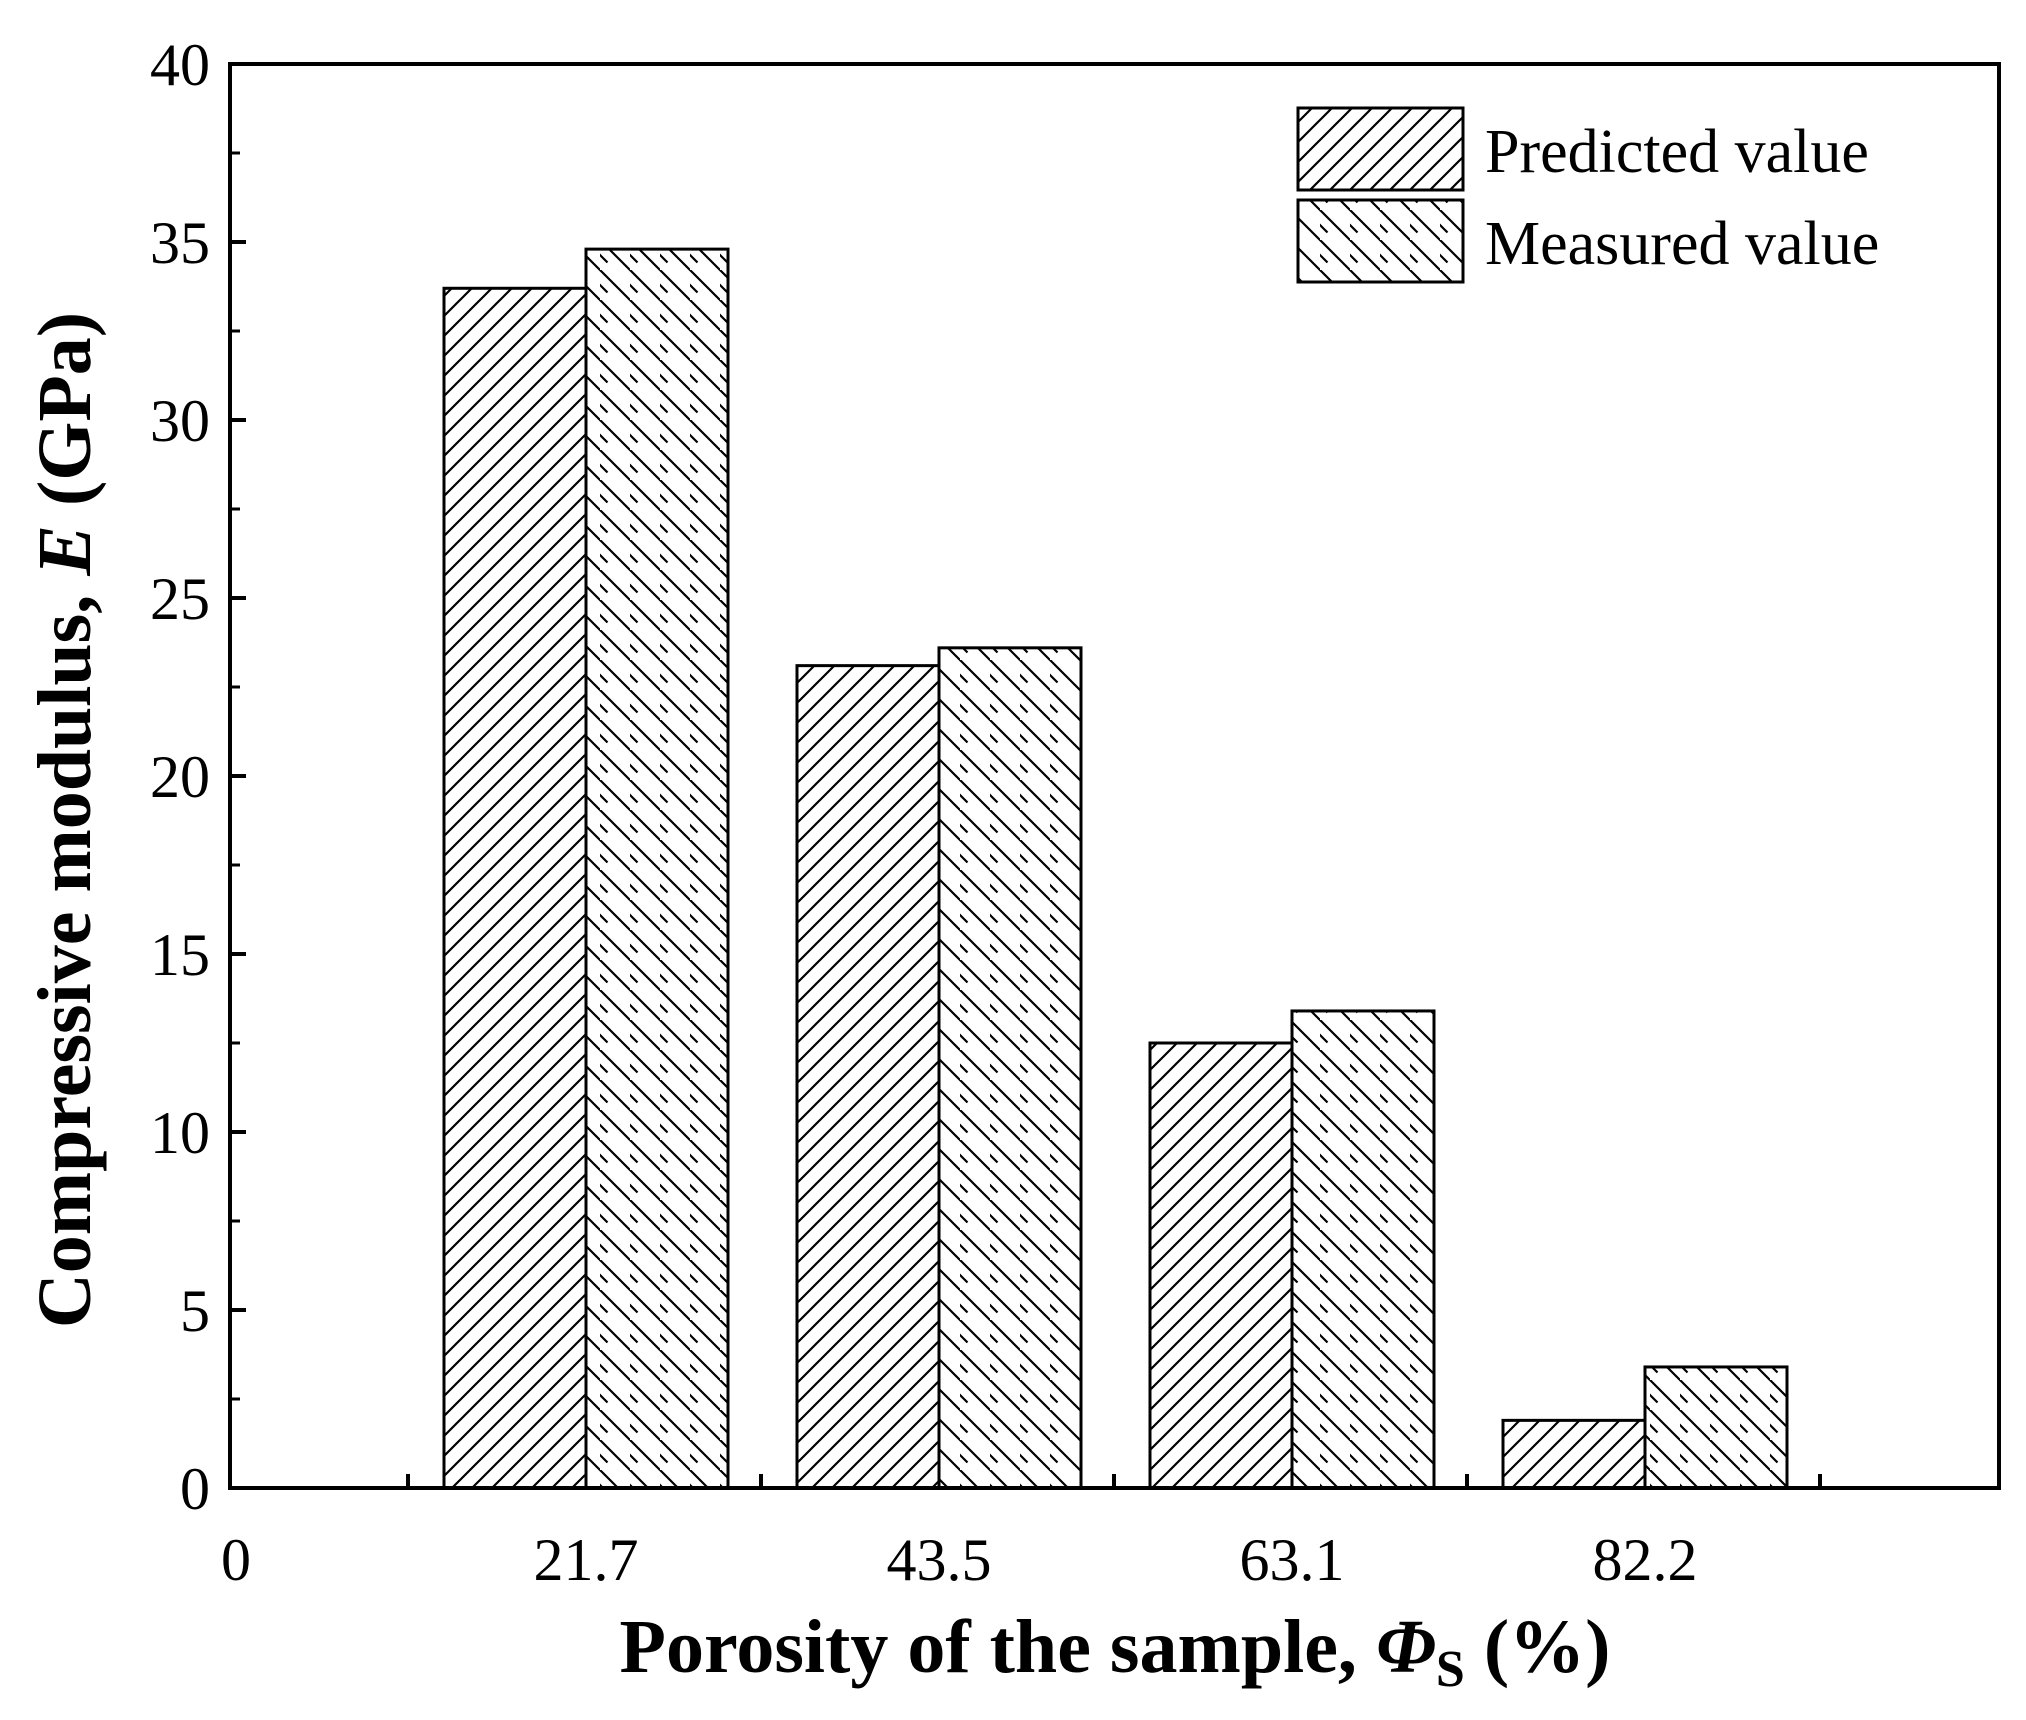  What do you see at coordinates (65, 418) in the screenshot?
I see `y-axis-title-unit: (GPa)` at bounding box center [65, 418].